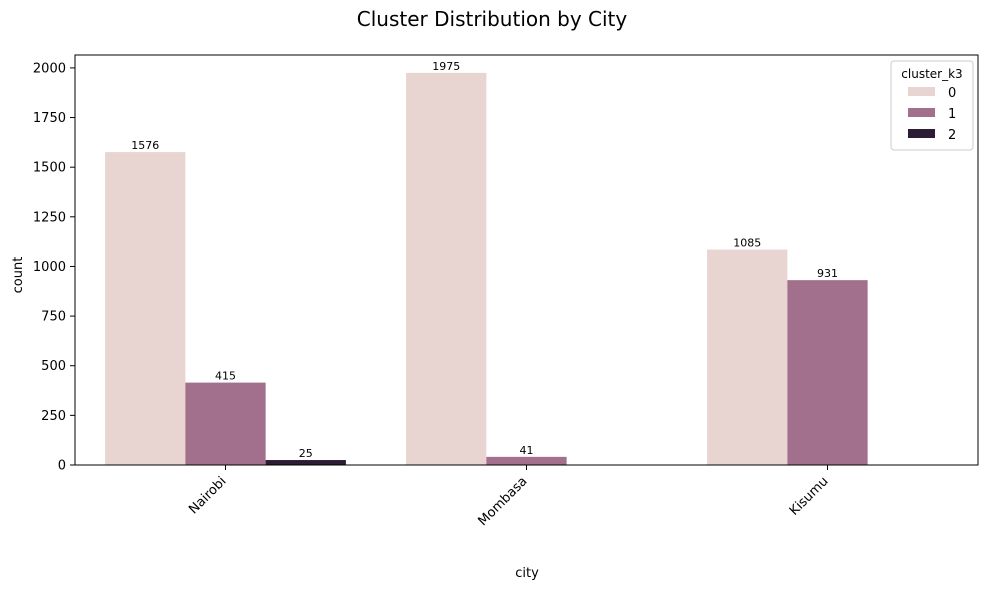 Image resolution: width=989 pixels, height=590 pixels. I want to click on data-label: 415, so click(225, 376).